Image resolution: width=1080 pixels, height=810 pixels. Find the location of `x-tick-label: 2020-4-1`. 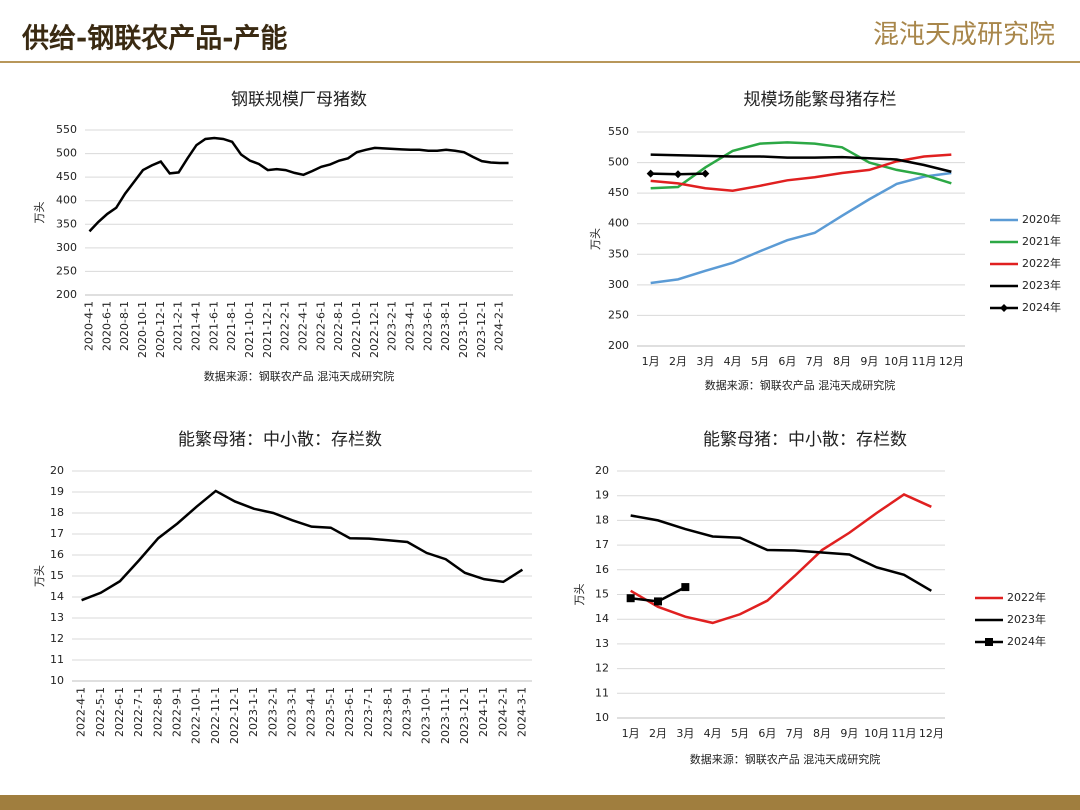

x-tick-label: 2020-4-1 is located at coordinates (88, 326).